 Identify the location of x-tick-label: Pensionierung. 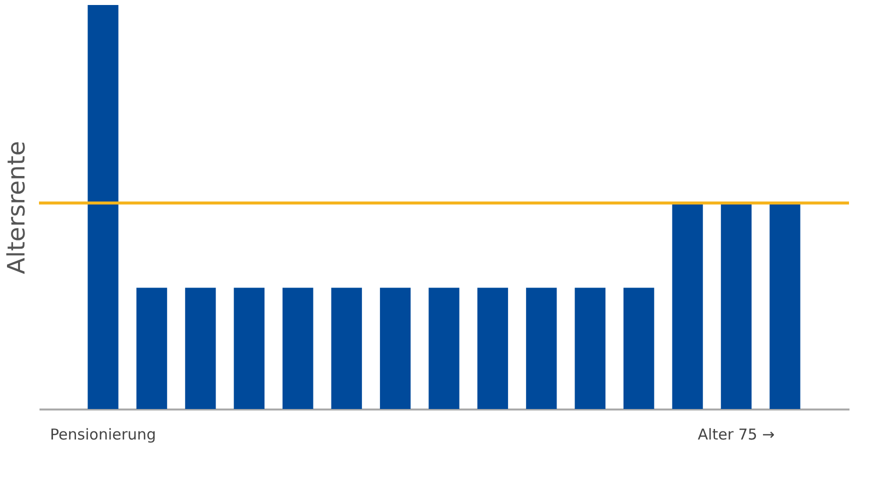
(103, 435).